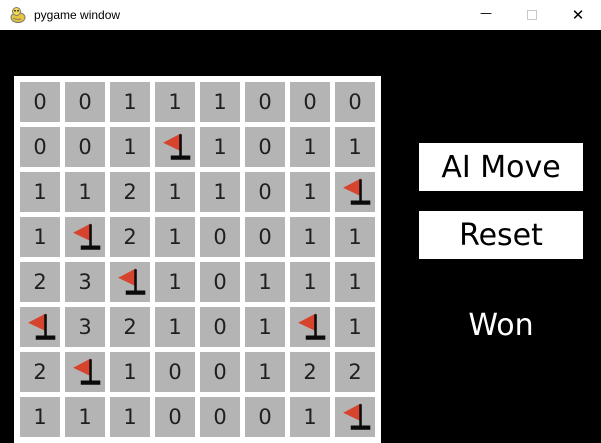 This screenshot has height=443, width=601. I want to click on cell-r2c3: 1, so click(130, 147).